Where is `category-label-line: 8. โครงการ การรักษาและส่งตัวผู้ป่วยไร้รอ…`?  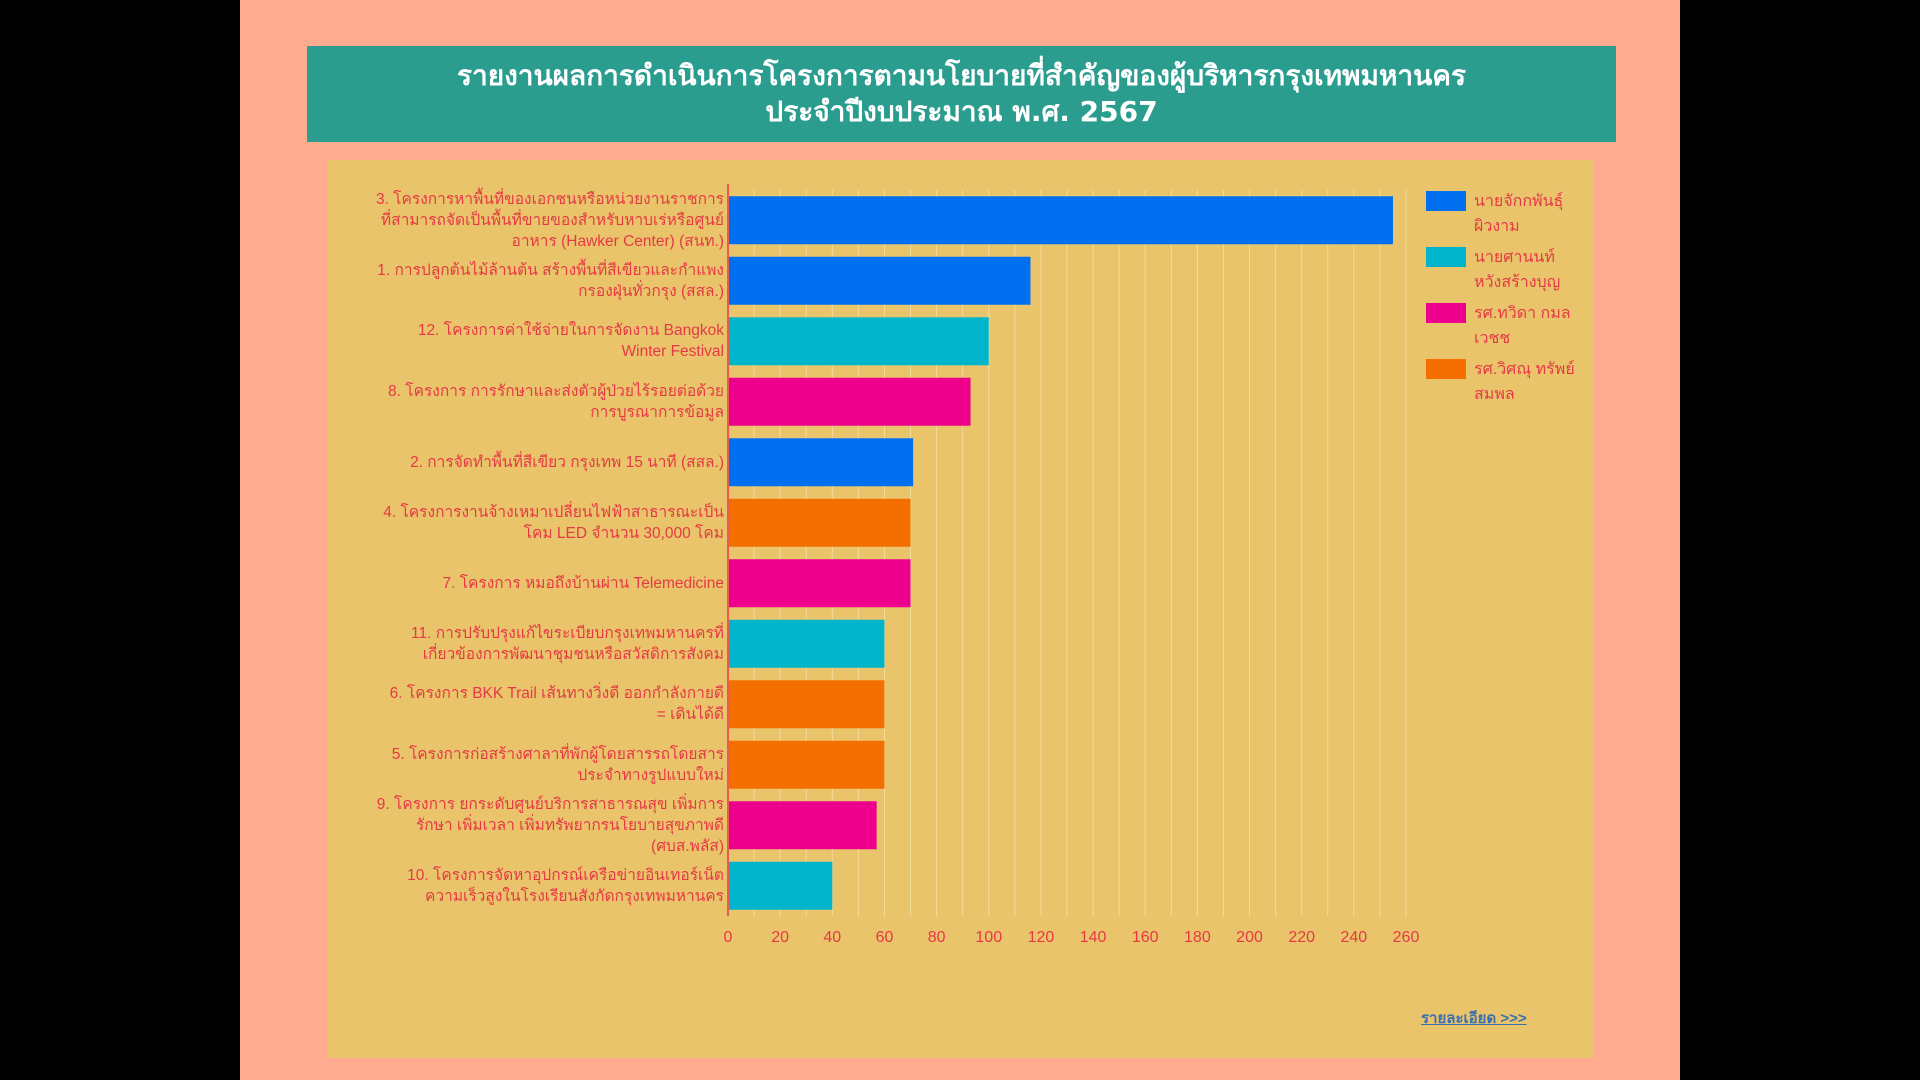 category-label-line: 8. โครงการ การรักษาและส่งตัวผู้ป่วยไร้รอ… is located at coordinates (556, 391).